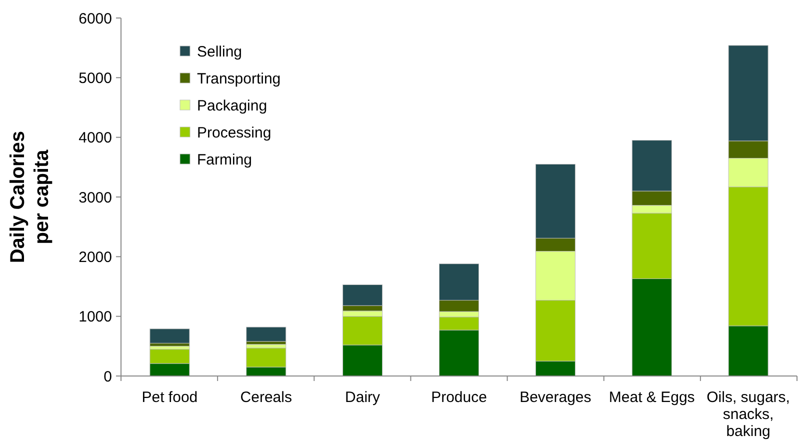 Image resolution: width=805 pixels, height=444 pixels. What do you see at coordinates (95, 19) in the screenshot?
I see `y-tick-label: 6000` at bounding box center [95, 19].